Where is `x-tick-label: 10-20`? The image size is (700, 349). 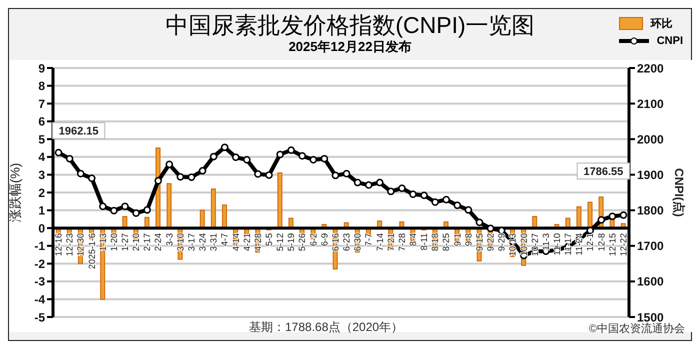
x-tick-label: 10-20 is located at coordinates (523, 244).